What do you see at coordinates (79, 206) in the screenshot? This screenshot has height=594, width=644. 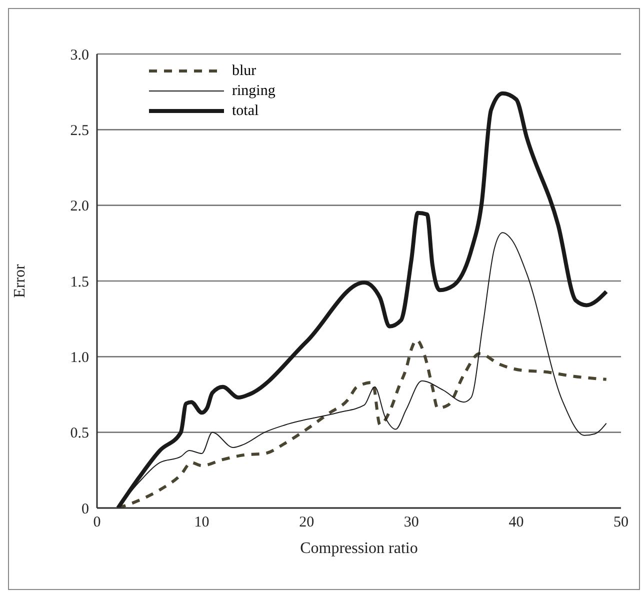 I see `y-tick-label: 2.0` at bounding box center [79, 206].